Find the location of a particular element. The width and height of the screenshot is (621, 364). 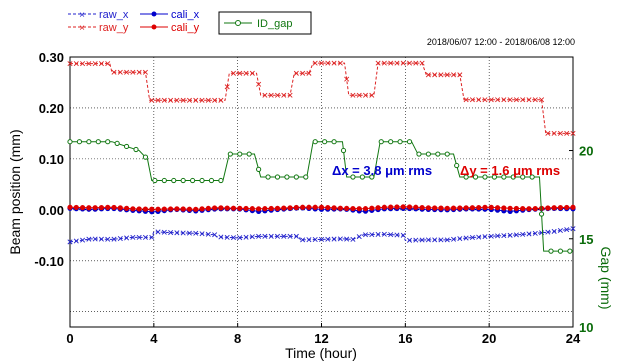

legend-label-cali-x: cali_x is located at coordinates (185, 15).